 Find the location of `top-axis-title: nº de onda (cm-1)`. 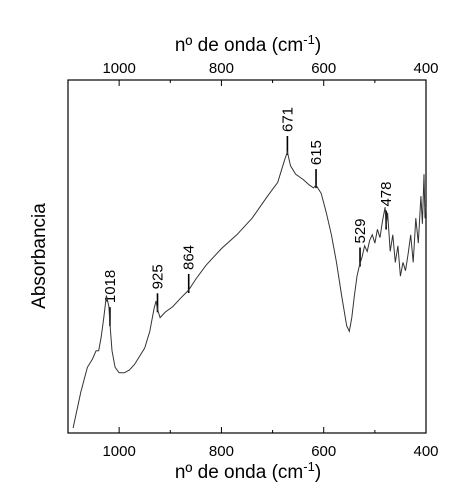

top-axis-title: nº de onda (cm-1) is located at coordinates (248, 44).